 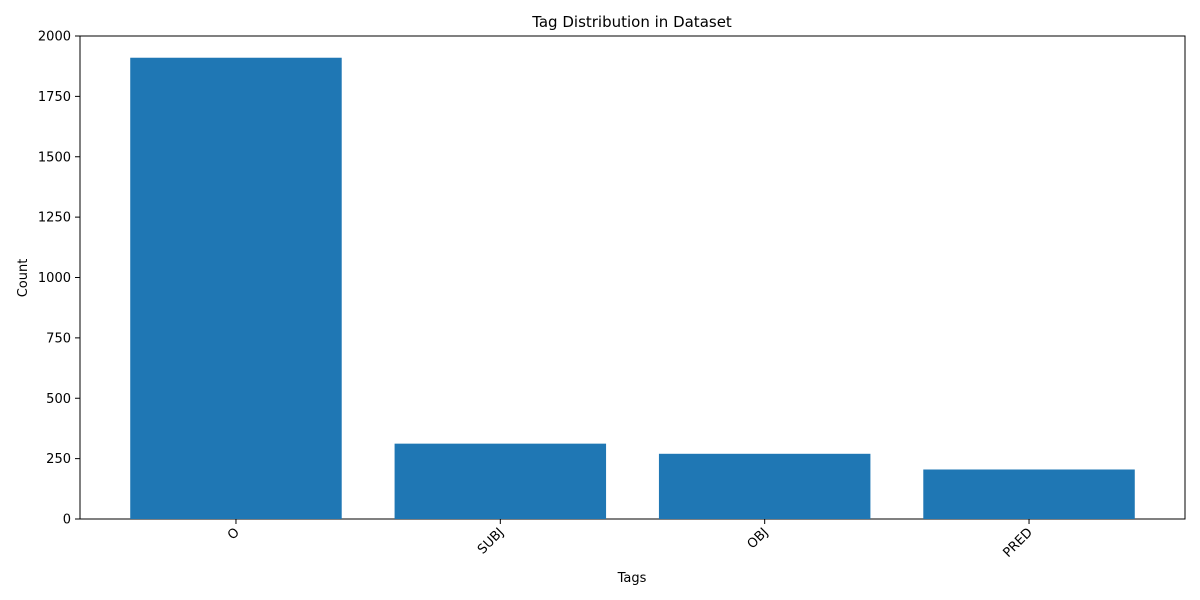 I want to click on y-axis-label: Count, so click(x=23, y=278).